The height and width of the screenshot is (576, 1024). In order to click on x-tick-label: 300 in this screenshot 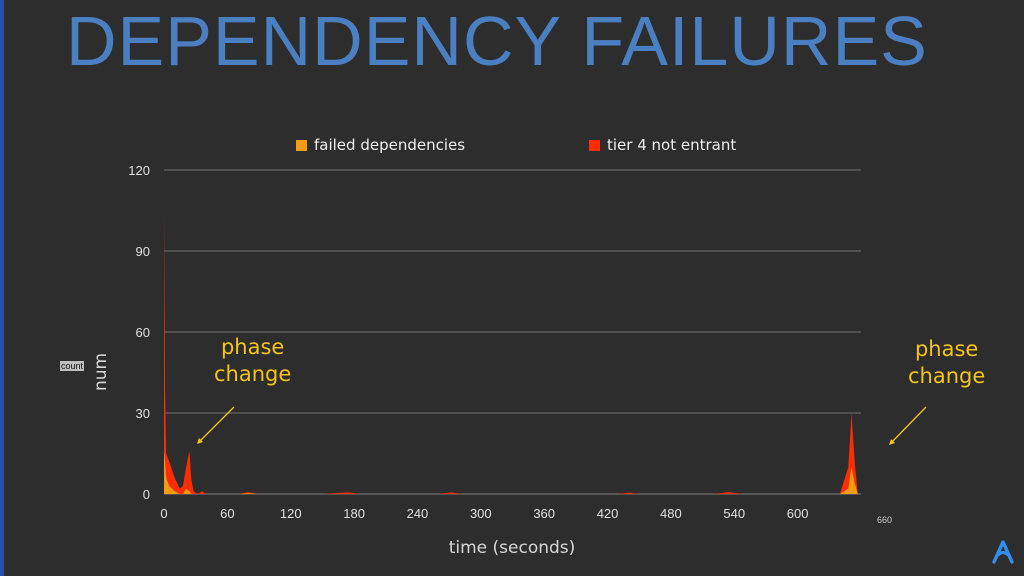, I will do `click(481, 513)`.